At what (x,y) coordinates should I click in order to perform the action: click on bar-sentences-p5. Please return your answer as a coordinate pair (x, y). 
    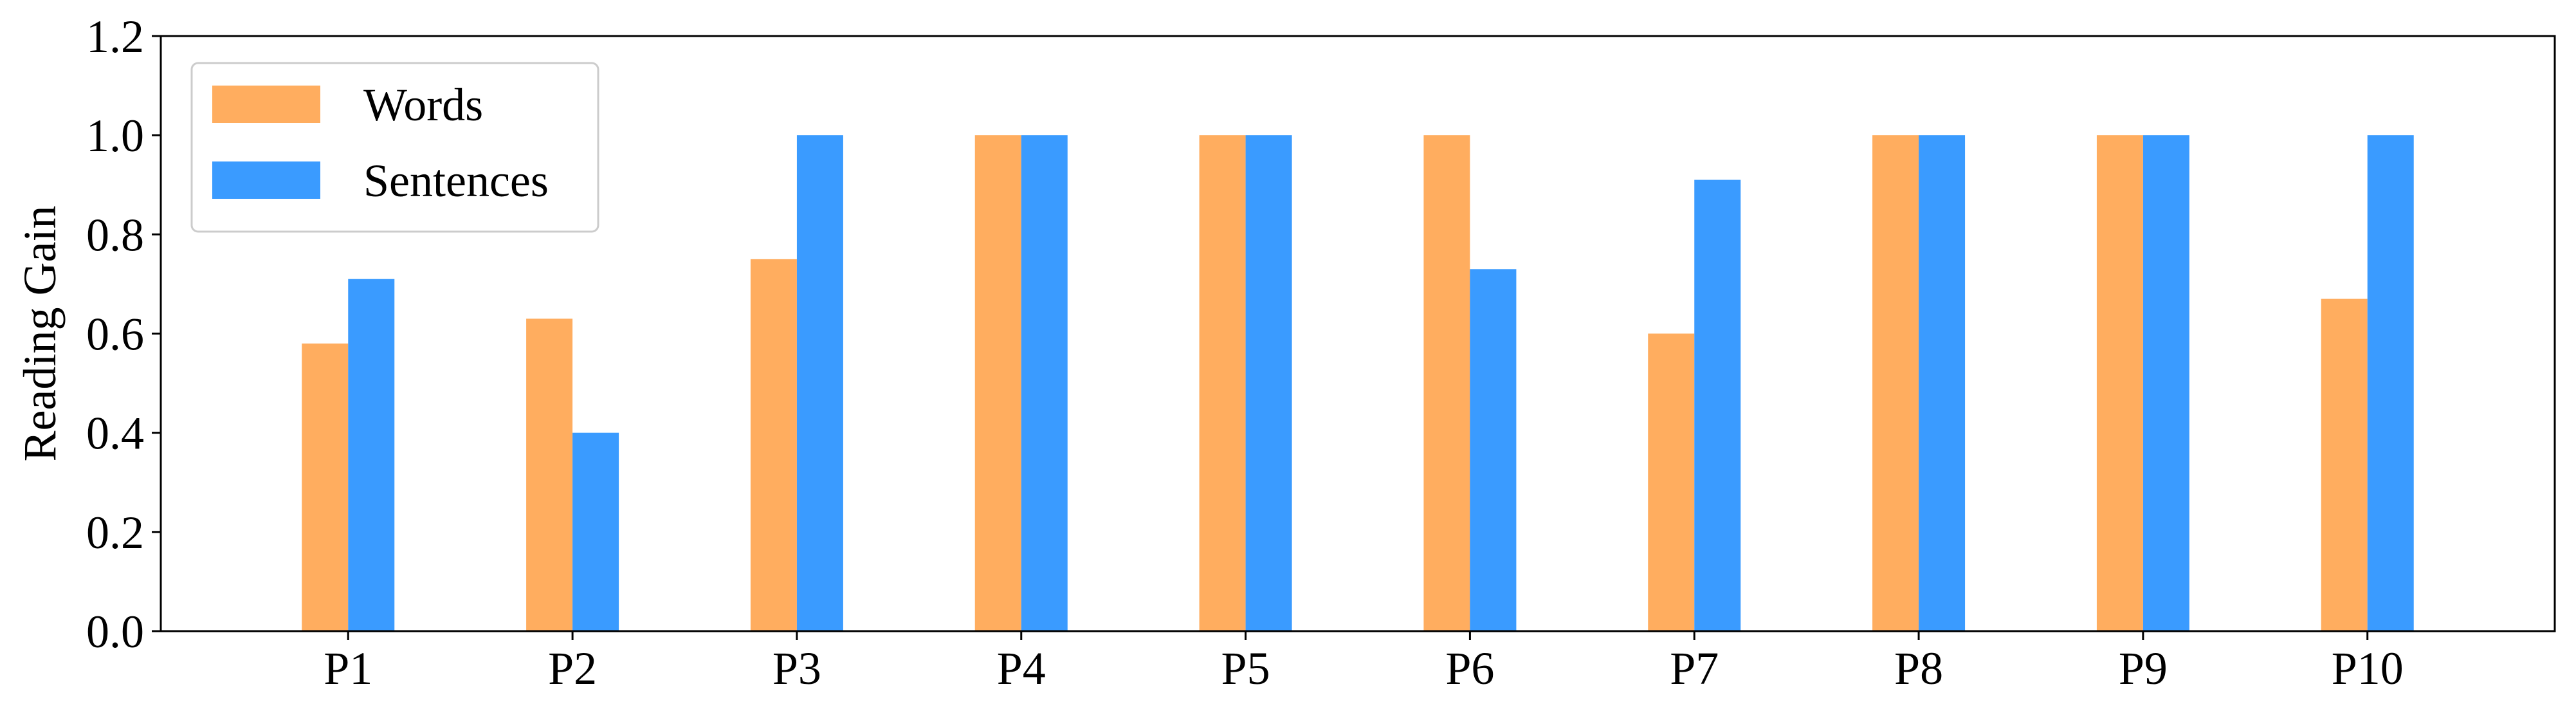
    Looking at the image, I should click on (1268, 383).